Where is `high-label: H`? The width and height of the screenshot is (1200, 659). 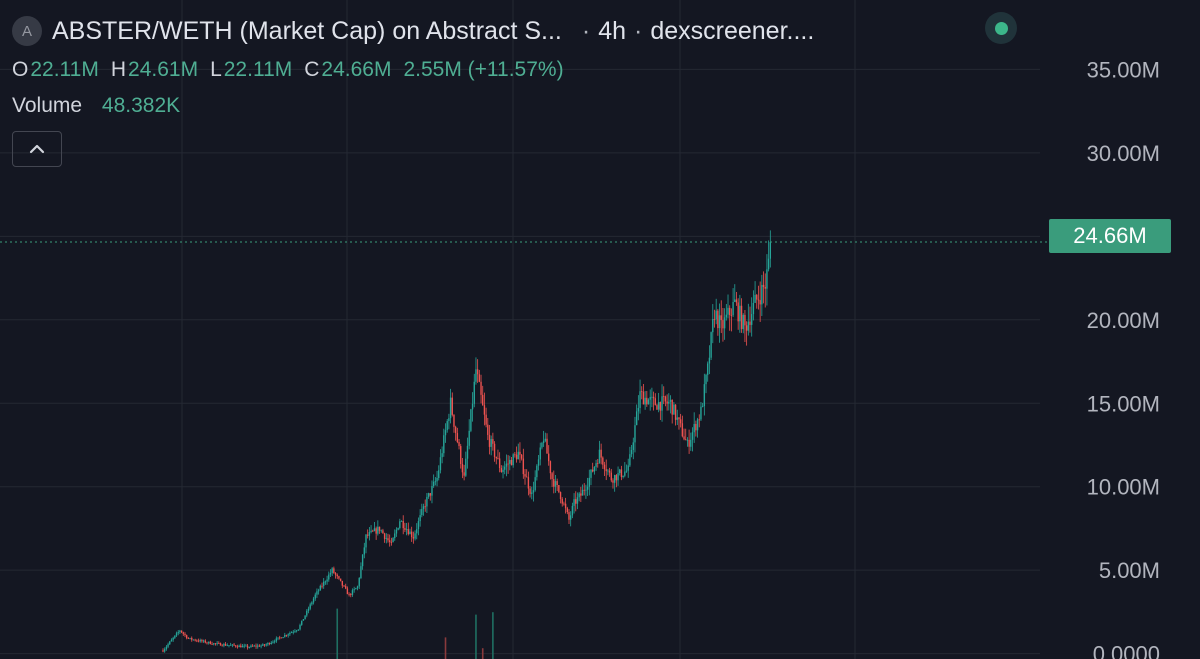 high-label: H is located at coordinates (118, 69).